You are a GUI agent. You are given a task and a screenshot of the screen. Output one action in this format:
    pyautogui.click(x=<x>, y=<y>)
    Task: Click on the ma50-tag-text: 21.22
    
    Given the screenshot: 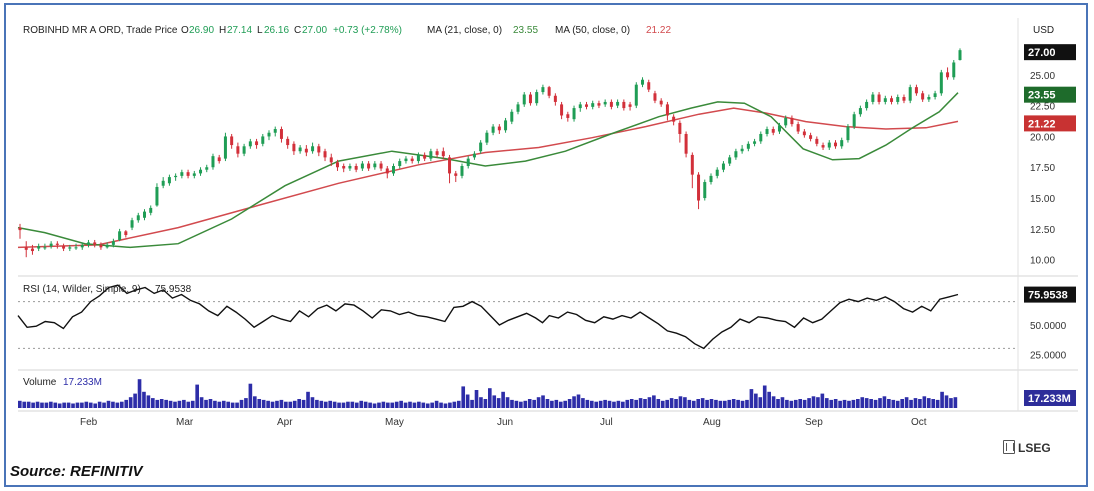 What is the action you would take?
    pyautogui.click(x=1042, y=124)
    